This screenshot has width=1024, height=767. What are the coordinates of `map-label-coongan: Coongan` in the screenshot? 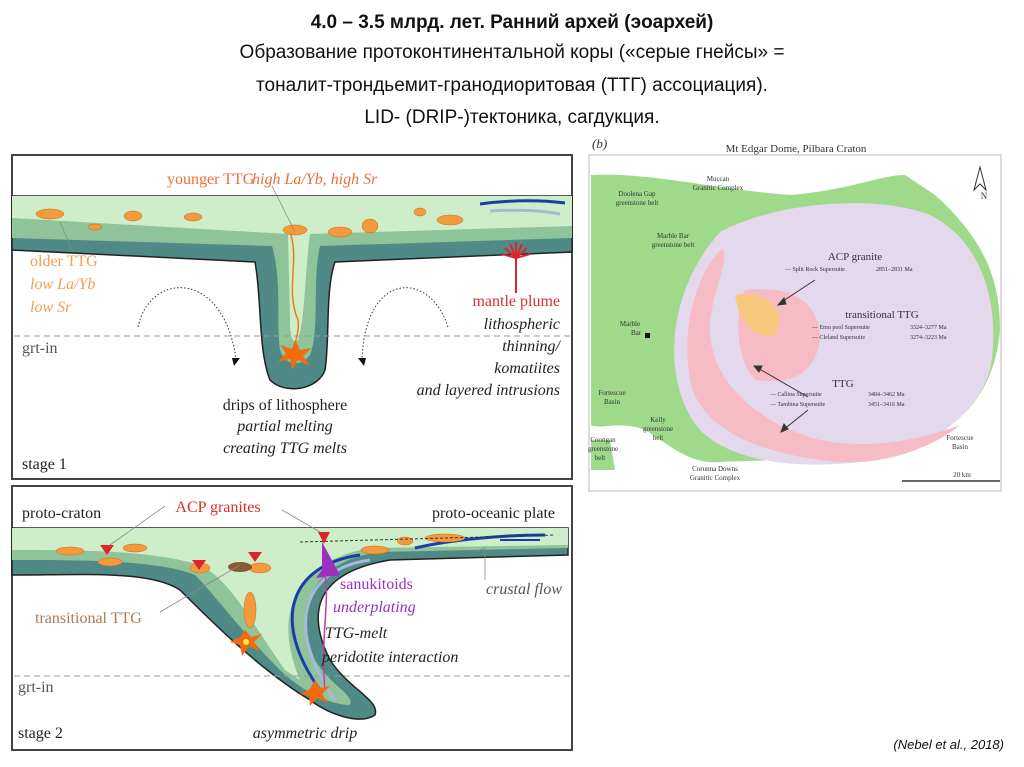 It's located at (603, 440).